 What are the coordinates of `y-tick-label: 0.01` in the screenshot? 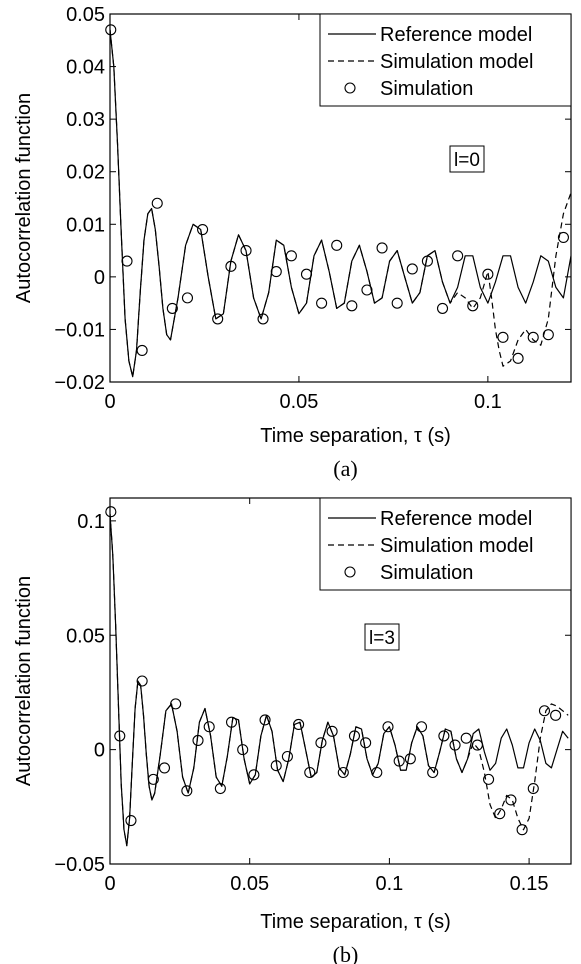 It's located at (85, 225).